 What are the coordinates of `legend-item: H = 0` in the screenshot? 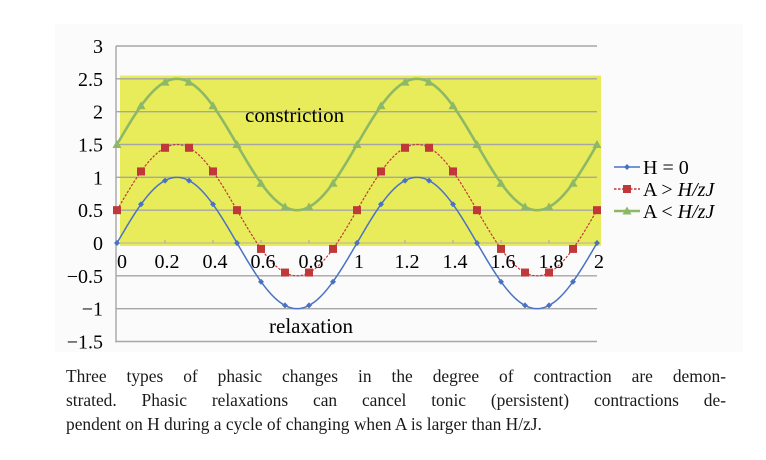 It's located at (651, 168).